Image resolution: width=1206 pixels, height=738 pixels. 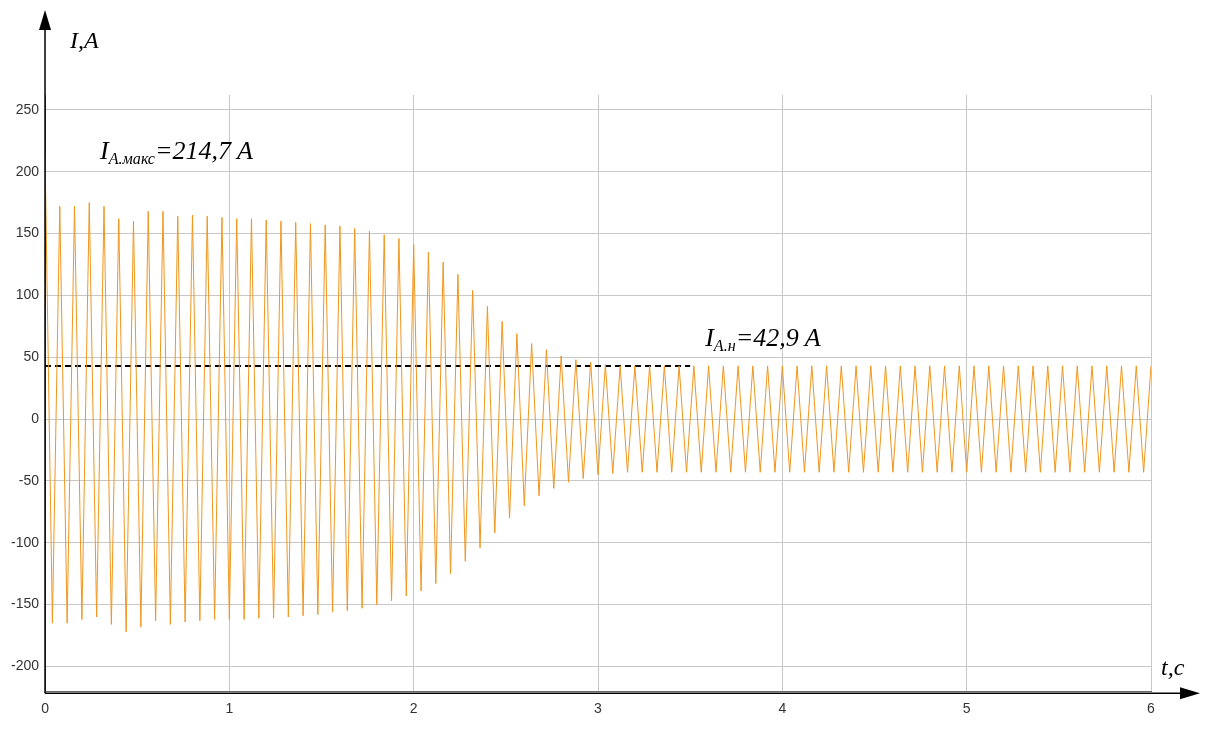 I want to click on x-tick-label: 5, so click(x=966, y=708).